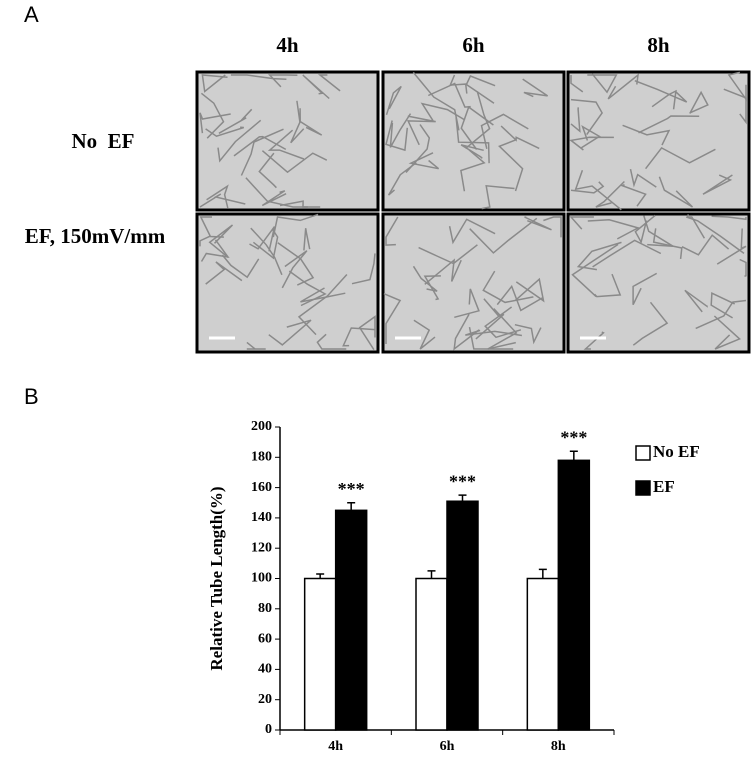 Image resolution: width=752 pixels, height=757 pixels. I want to click on column-label: 6h, so click(473, 45).